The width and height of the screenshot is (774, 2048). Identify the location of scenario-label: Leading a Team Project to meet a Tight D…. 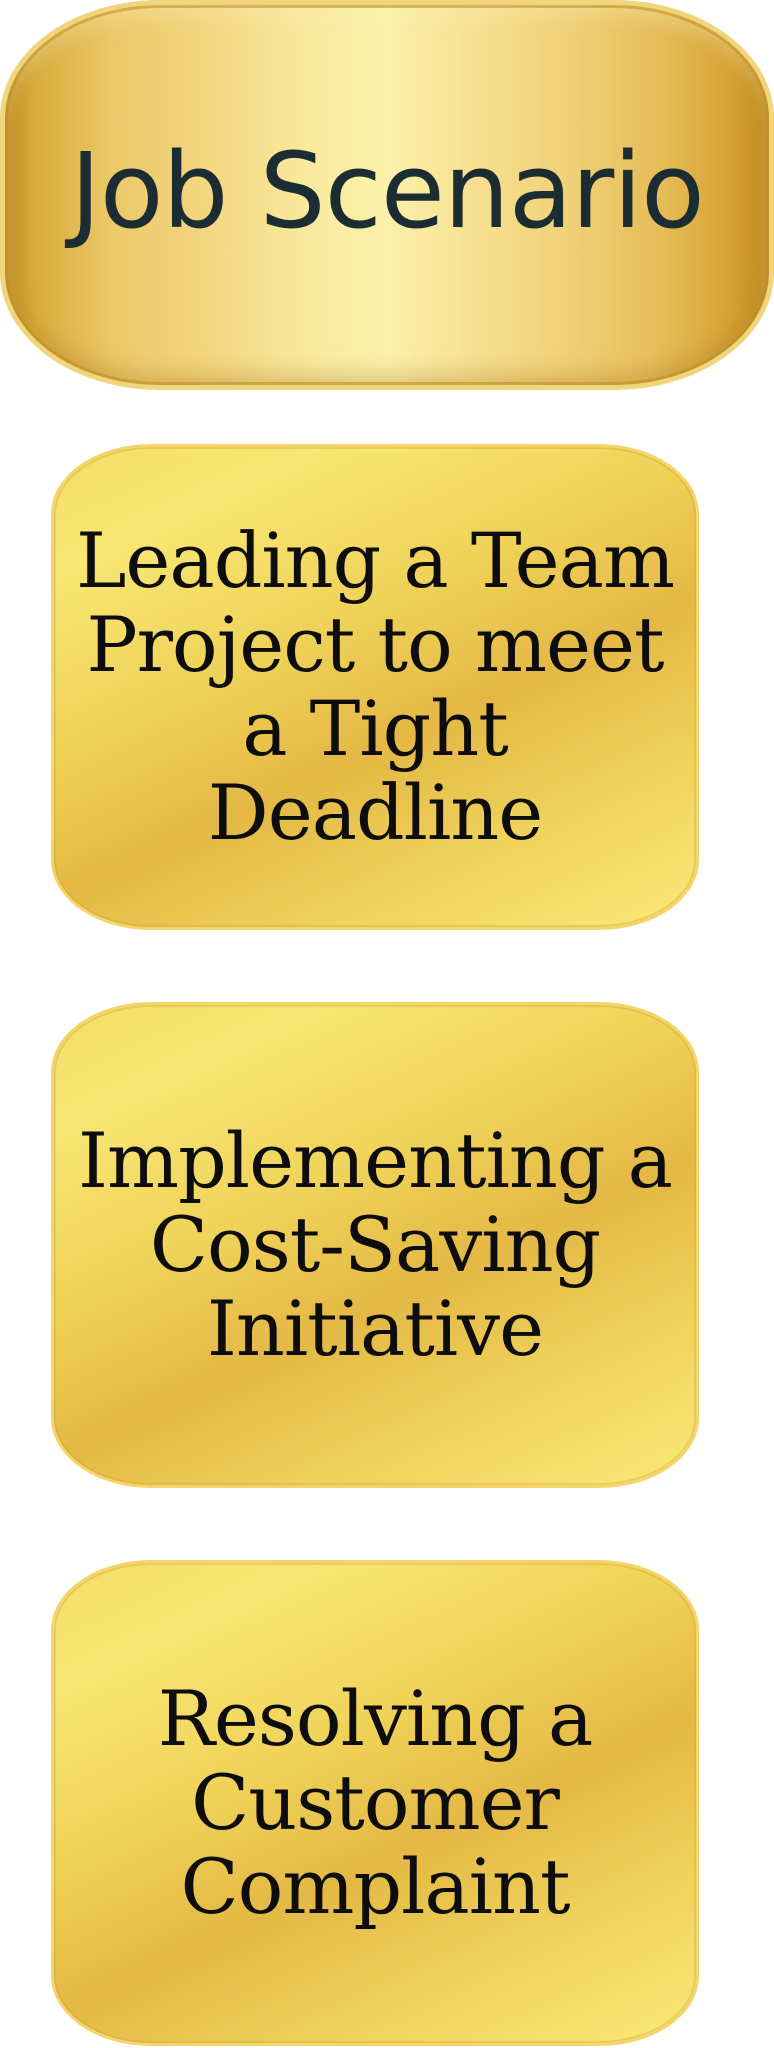
(375, 686).